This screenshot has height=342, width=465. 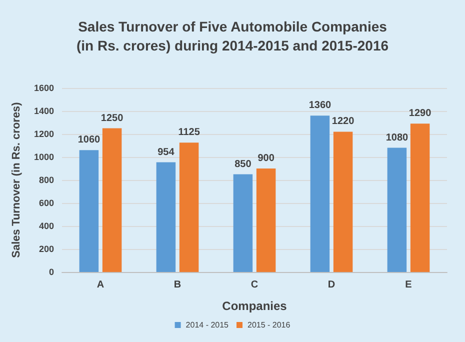 What do you see at coordinates (189, 132) in the screenshot?
I see `data-label: 1125` at bounding box center [189, 132].